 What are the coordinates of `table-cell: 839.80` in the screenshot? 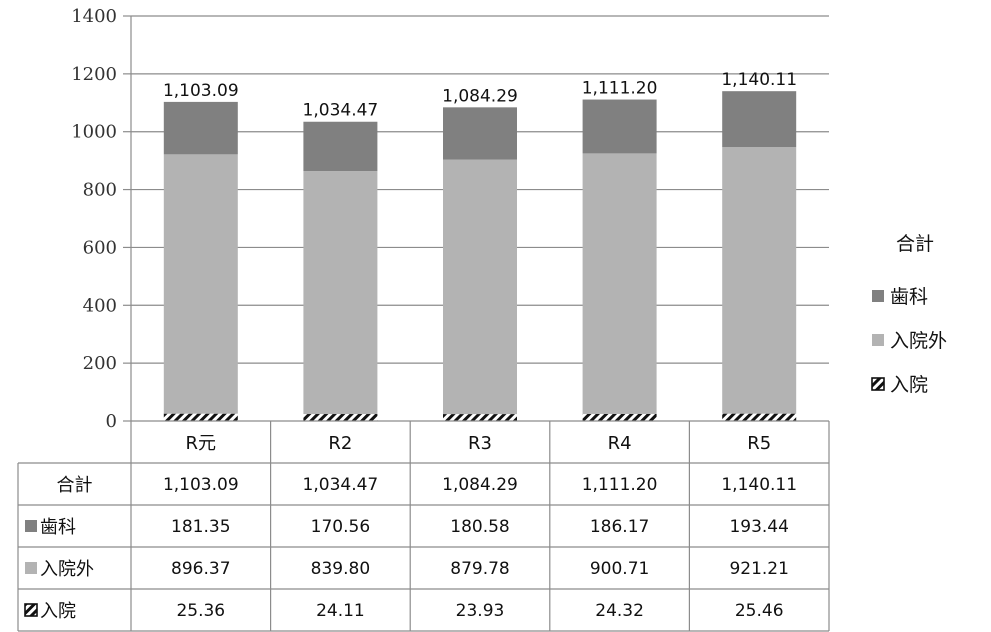 It's located at (340, 569).